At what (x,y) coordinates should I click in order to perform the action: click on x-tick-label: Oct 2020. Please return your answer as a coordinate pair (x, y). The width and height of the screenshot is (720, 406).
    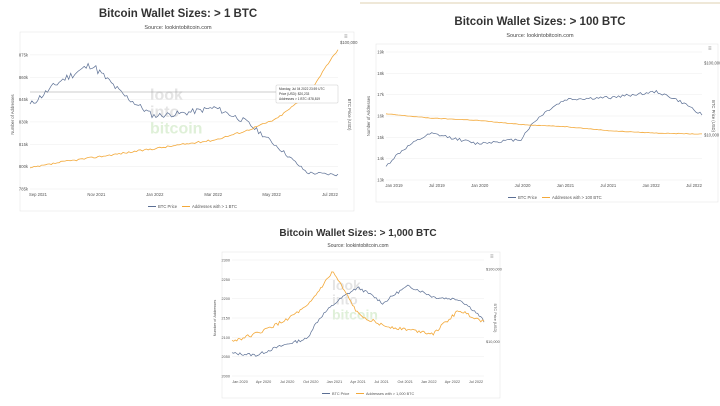
    Looking at the image, I should click on (310, 382).